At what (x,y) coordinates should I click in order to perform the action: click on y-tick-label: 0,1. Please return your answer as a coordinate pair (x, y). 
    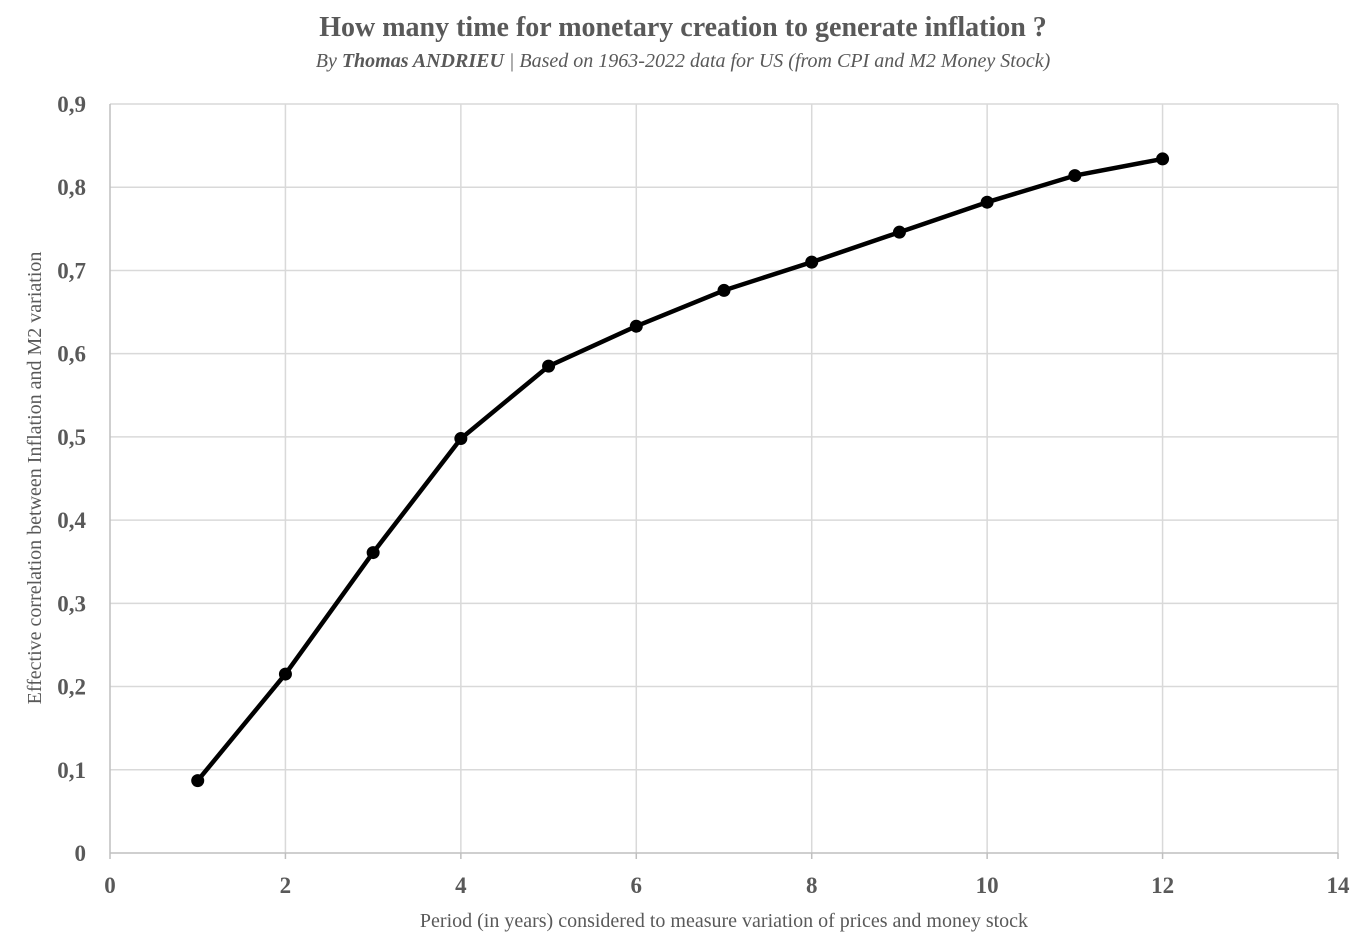
    Looking at the image, I should click on (71, 770).